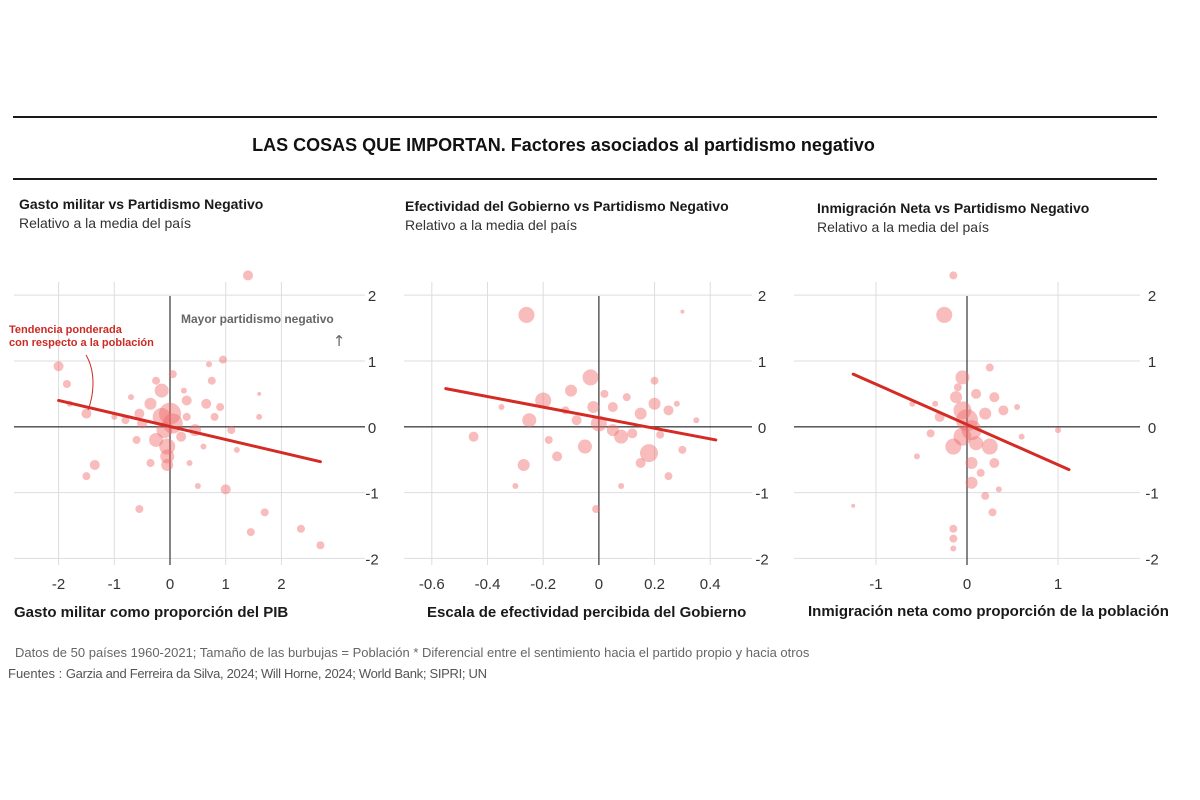 This screenshot has height=800, width=1200. Describe the element at coordinates (339, 341) in the screenshot. I see `arrow-up-icon: ↑` at that location.